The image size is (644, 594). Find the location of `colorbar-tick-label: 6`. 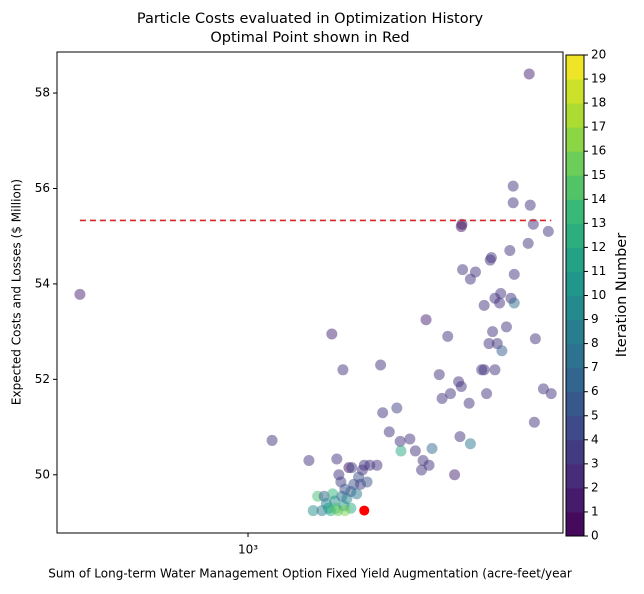

colorbar-tick-label: 6 is located at coordinates (595, 391).